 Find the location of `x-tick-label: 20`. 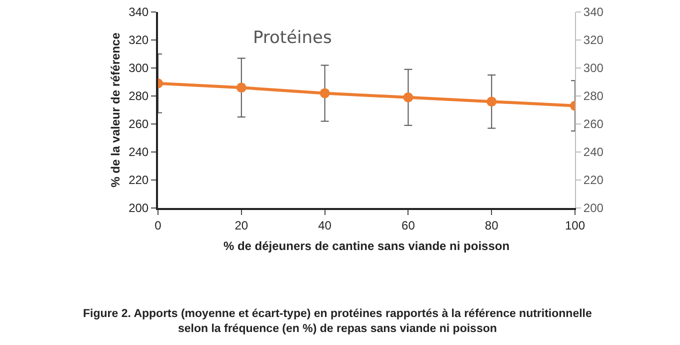

x-tick-label: 20 is located at coordinates (241, 225).